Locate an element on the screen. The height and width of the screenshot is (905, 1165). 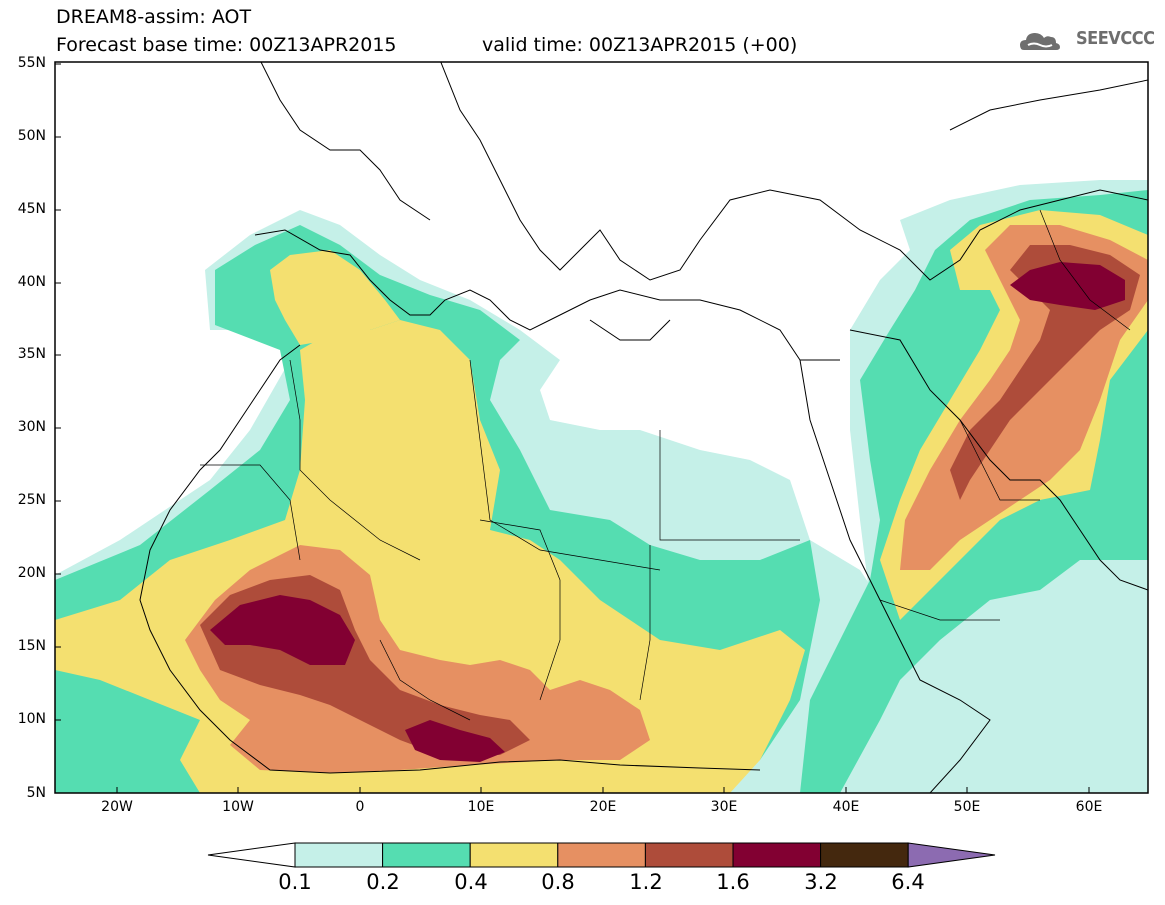
lat-label-45n: 45N is located at coordinates (31, 209).